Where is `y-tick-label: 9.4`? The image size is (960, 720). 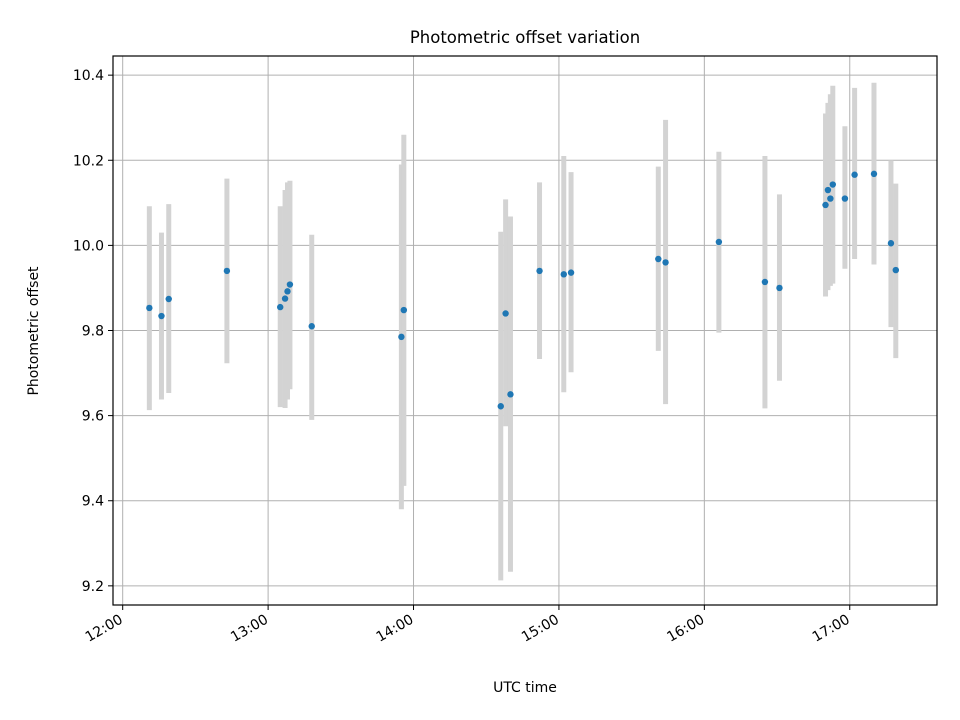 y-tick-label: 9.4 is located at coordinates (93, 502).